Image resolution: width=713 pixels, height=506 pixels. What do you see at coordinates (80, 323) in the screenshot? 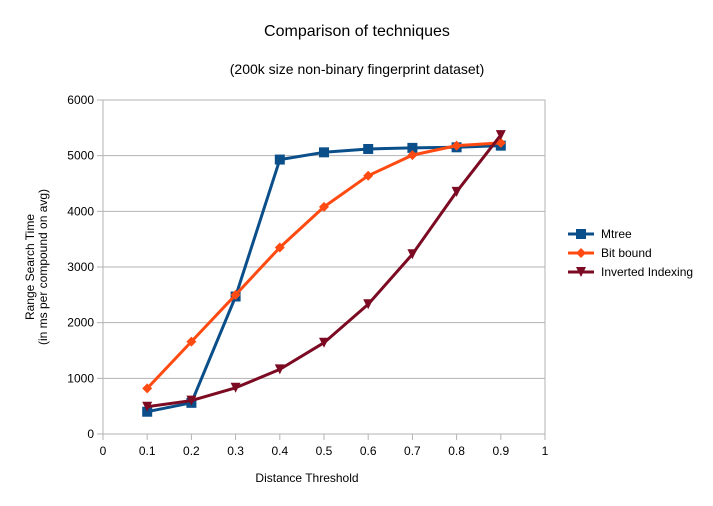
I see `y-tick-label: 2000` at bounding box center [80, 323].